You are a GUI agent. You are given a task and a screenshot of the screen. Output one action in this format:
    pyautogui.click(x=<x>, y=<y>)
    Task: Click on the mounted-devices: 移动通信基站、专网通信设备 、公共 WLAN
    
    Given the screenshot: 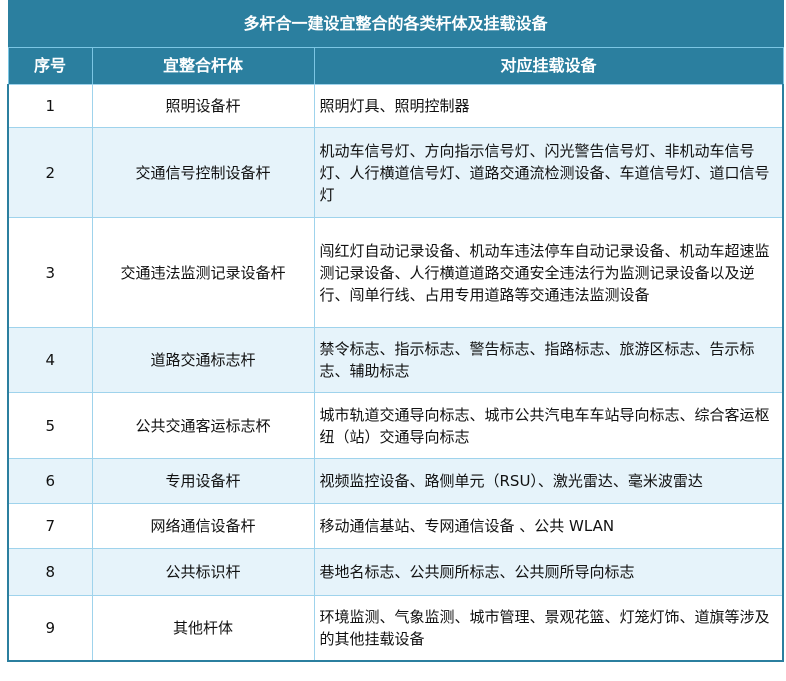 What is the action you would take?
    pyautogui.click(x=548, y=526)
    